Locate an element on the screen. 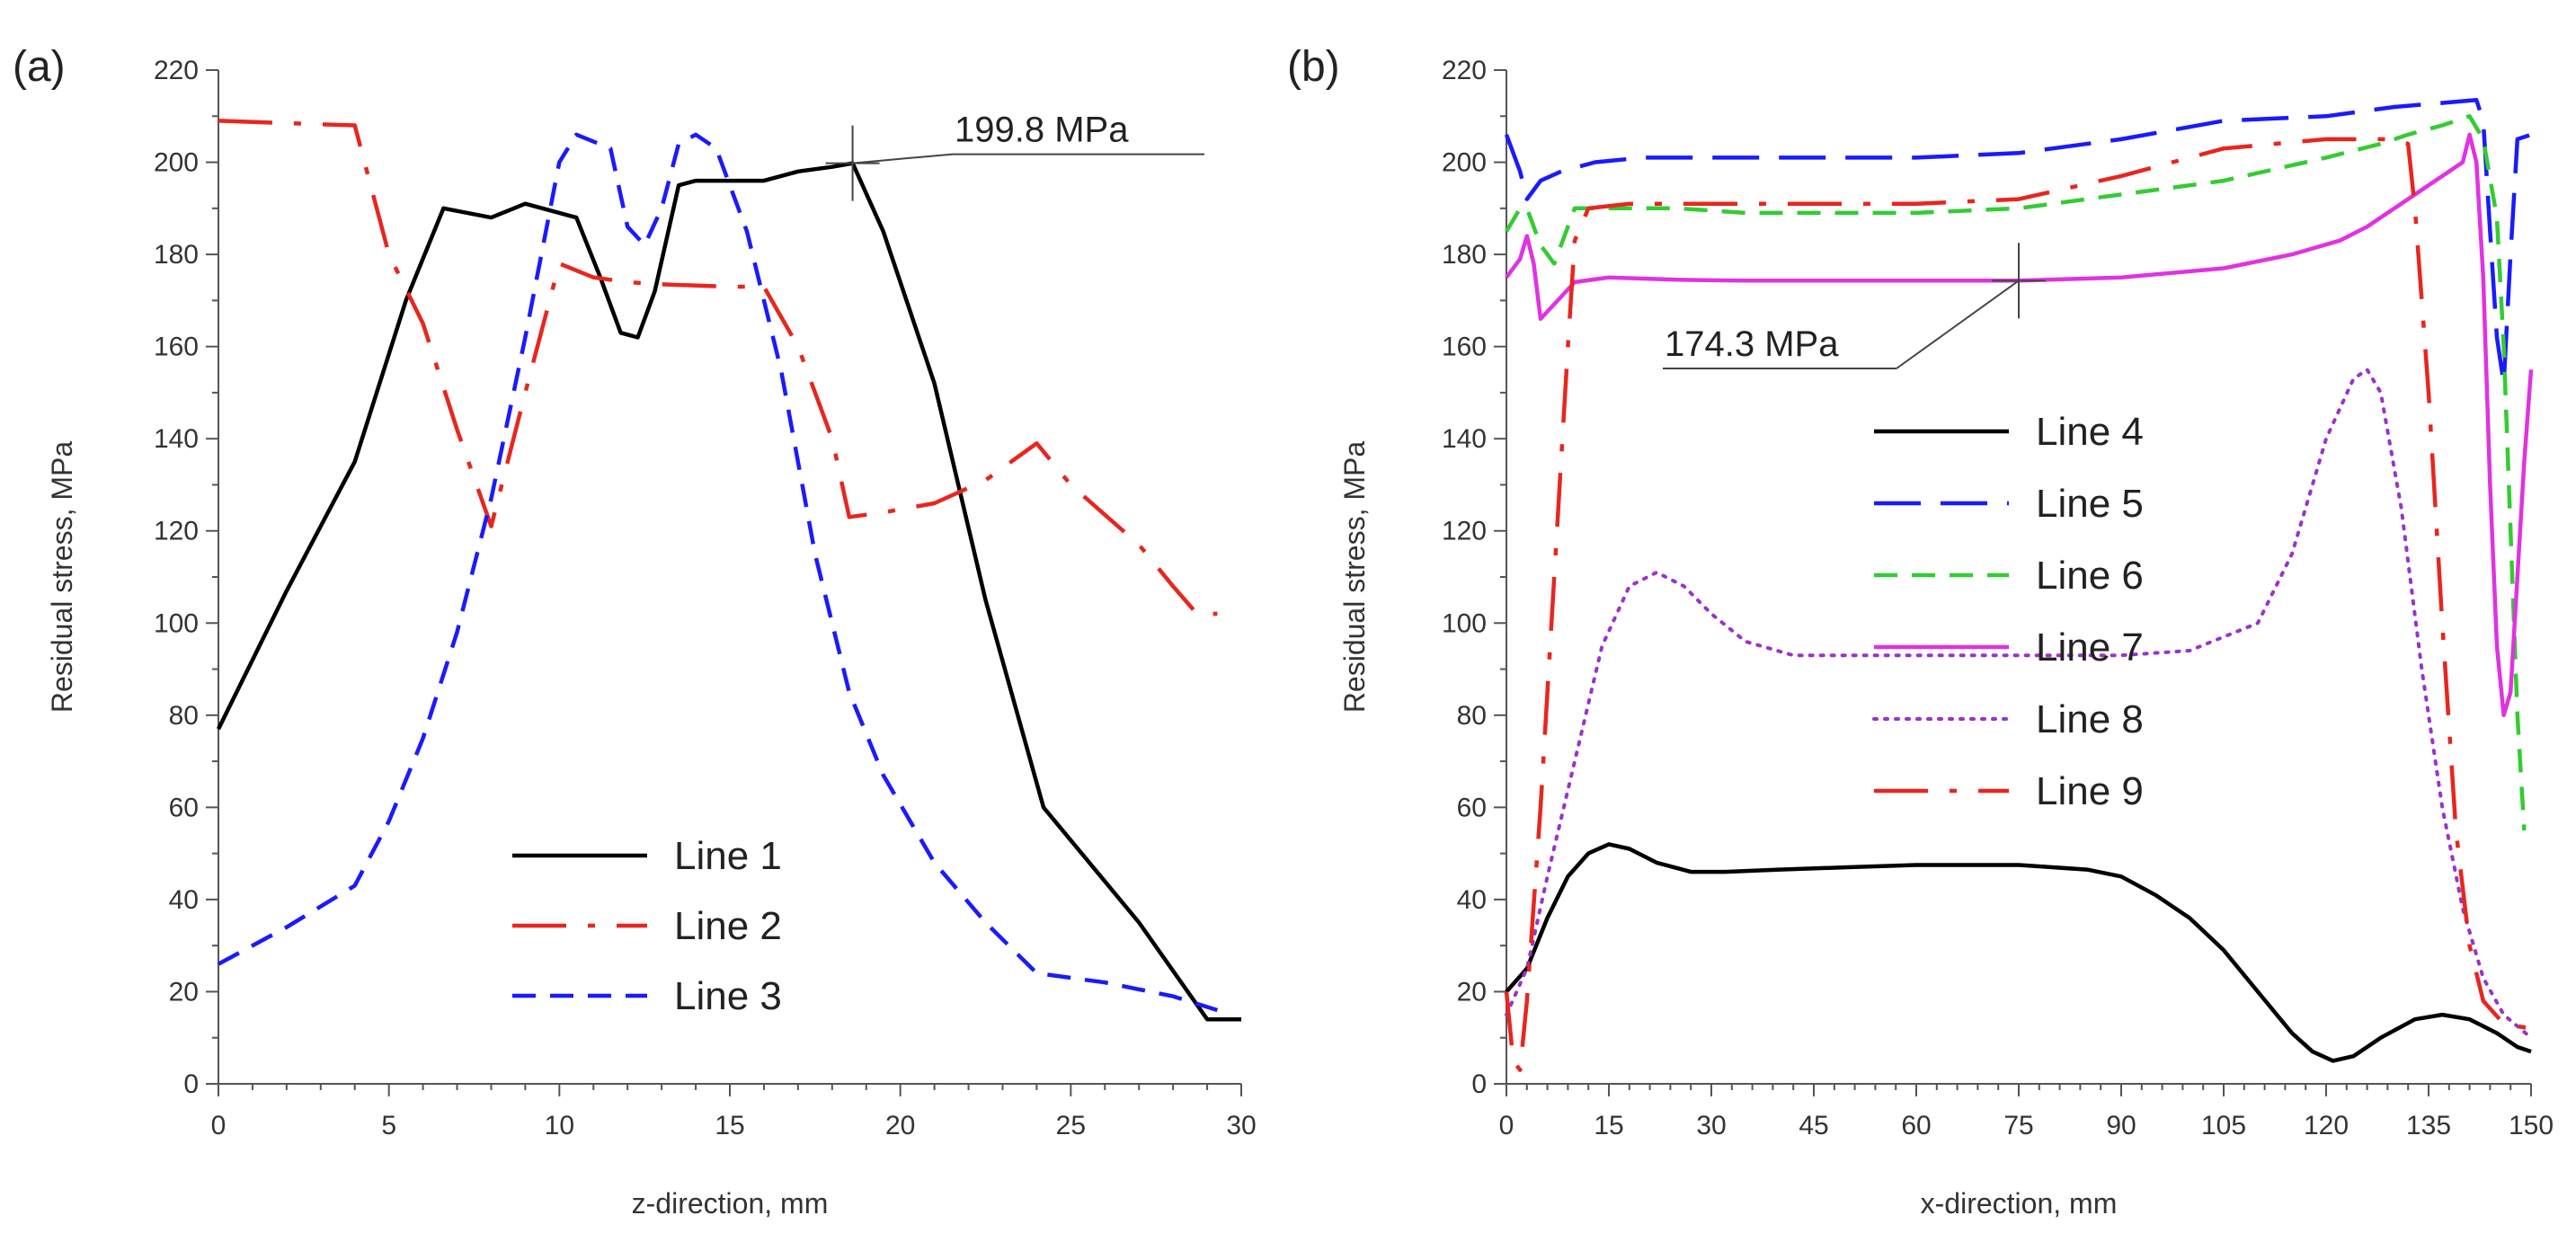  x-tick-label: 90 is located at coordinates (2121, 1126).